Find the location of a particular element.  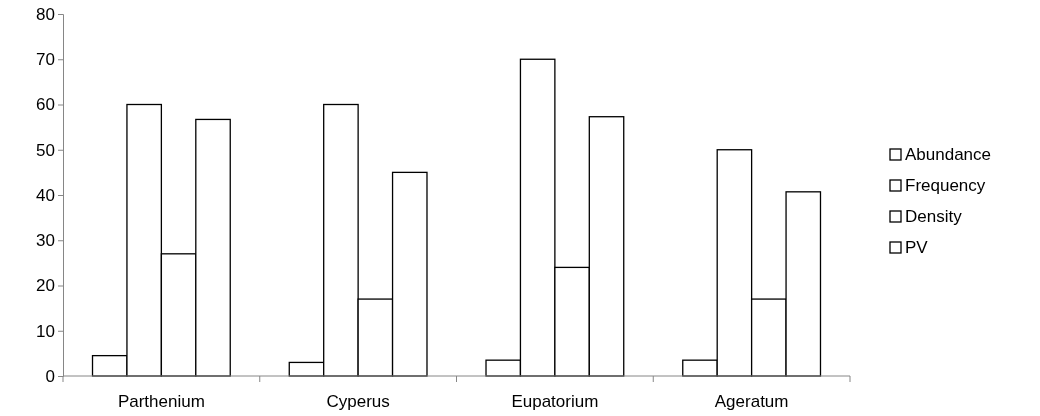

y-tick-label: 50 is located at coordinates (45, 150).